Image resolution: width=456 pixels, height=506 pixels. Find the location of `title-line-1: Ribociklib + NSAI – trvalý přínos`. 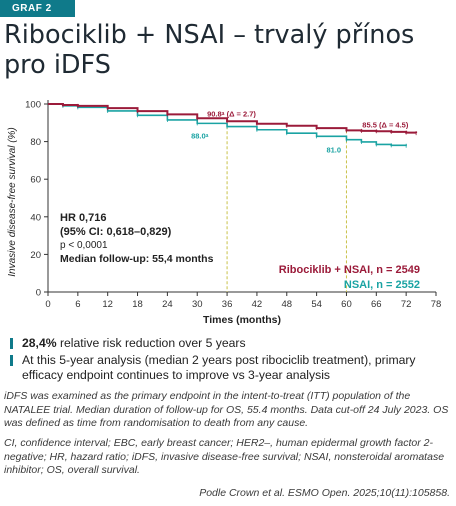

title-line-1: Ribociklib + NSAI – trvalý přínos is located at coordinates (209, 35).